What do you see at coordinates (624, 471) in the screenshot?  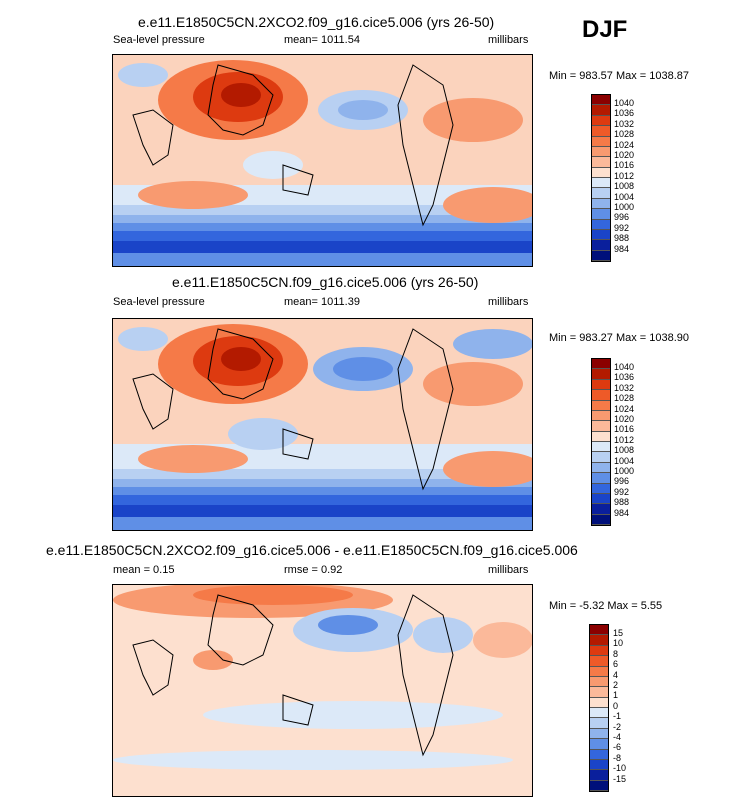 I see `panel2-colorbar-label: 1000` at bounding box center [624, 471].